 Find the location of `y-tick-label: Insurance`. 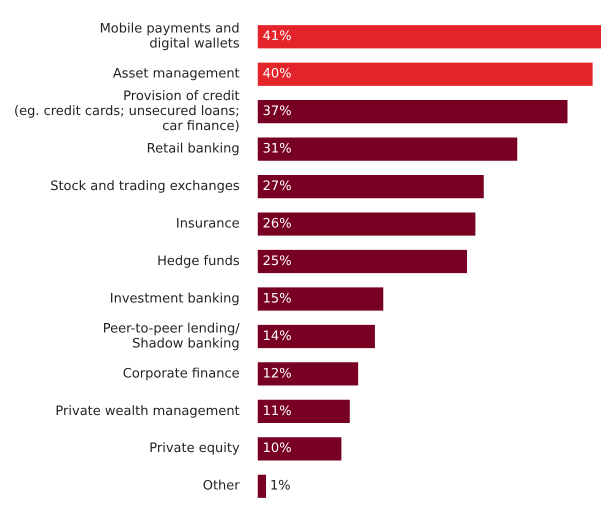

y-tick-label: Insurance is located at coordinates (208, 224).